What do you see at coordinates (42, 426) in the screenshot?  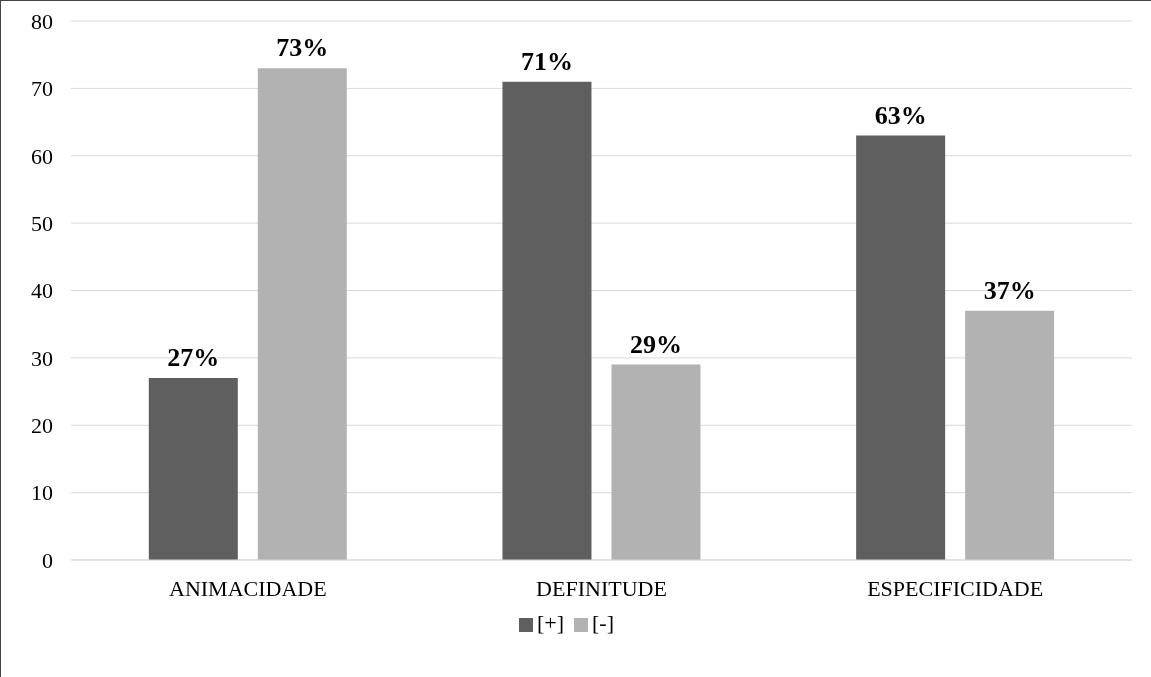 I see `y-tick-label: 20` at bounding box center [42, 426].